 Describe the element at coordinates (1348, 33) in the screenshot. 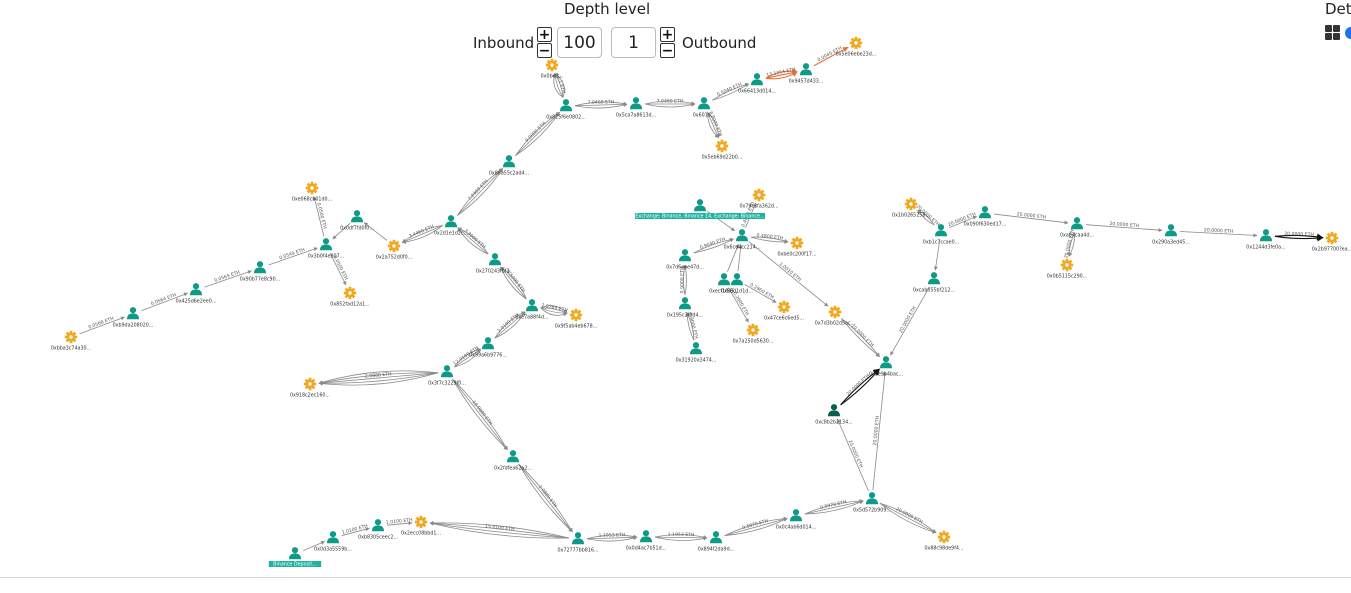

I see `view-toggle-indicator` at that location.